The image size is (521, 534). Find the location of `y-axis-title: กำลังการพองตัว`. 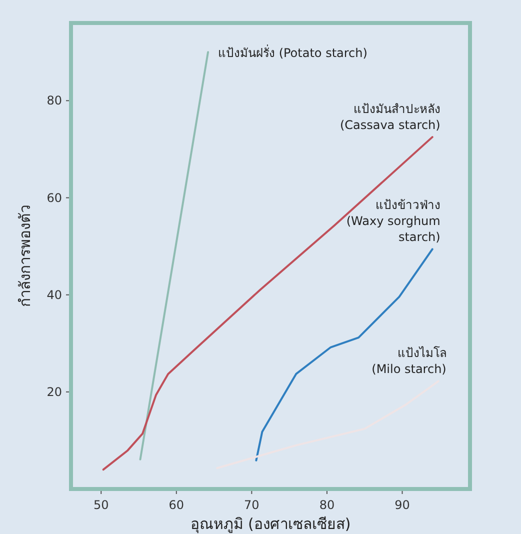

y-axis-title: กำลังการพองตัว is located at coordinates (25, 256).